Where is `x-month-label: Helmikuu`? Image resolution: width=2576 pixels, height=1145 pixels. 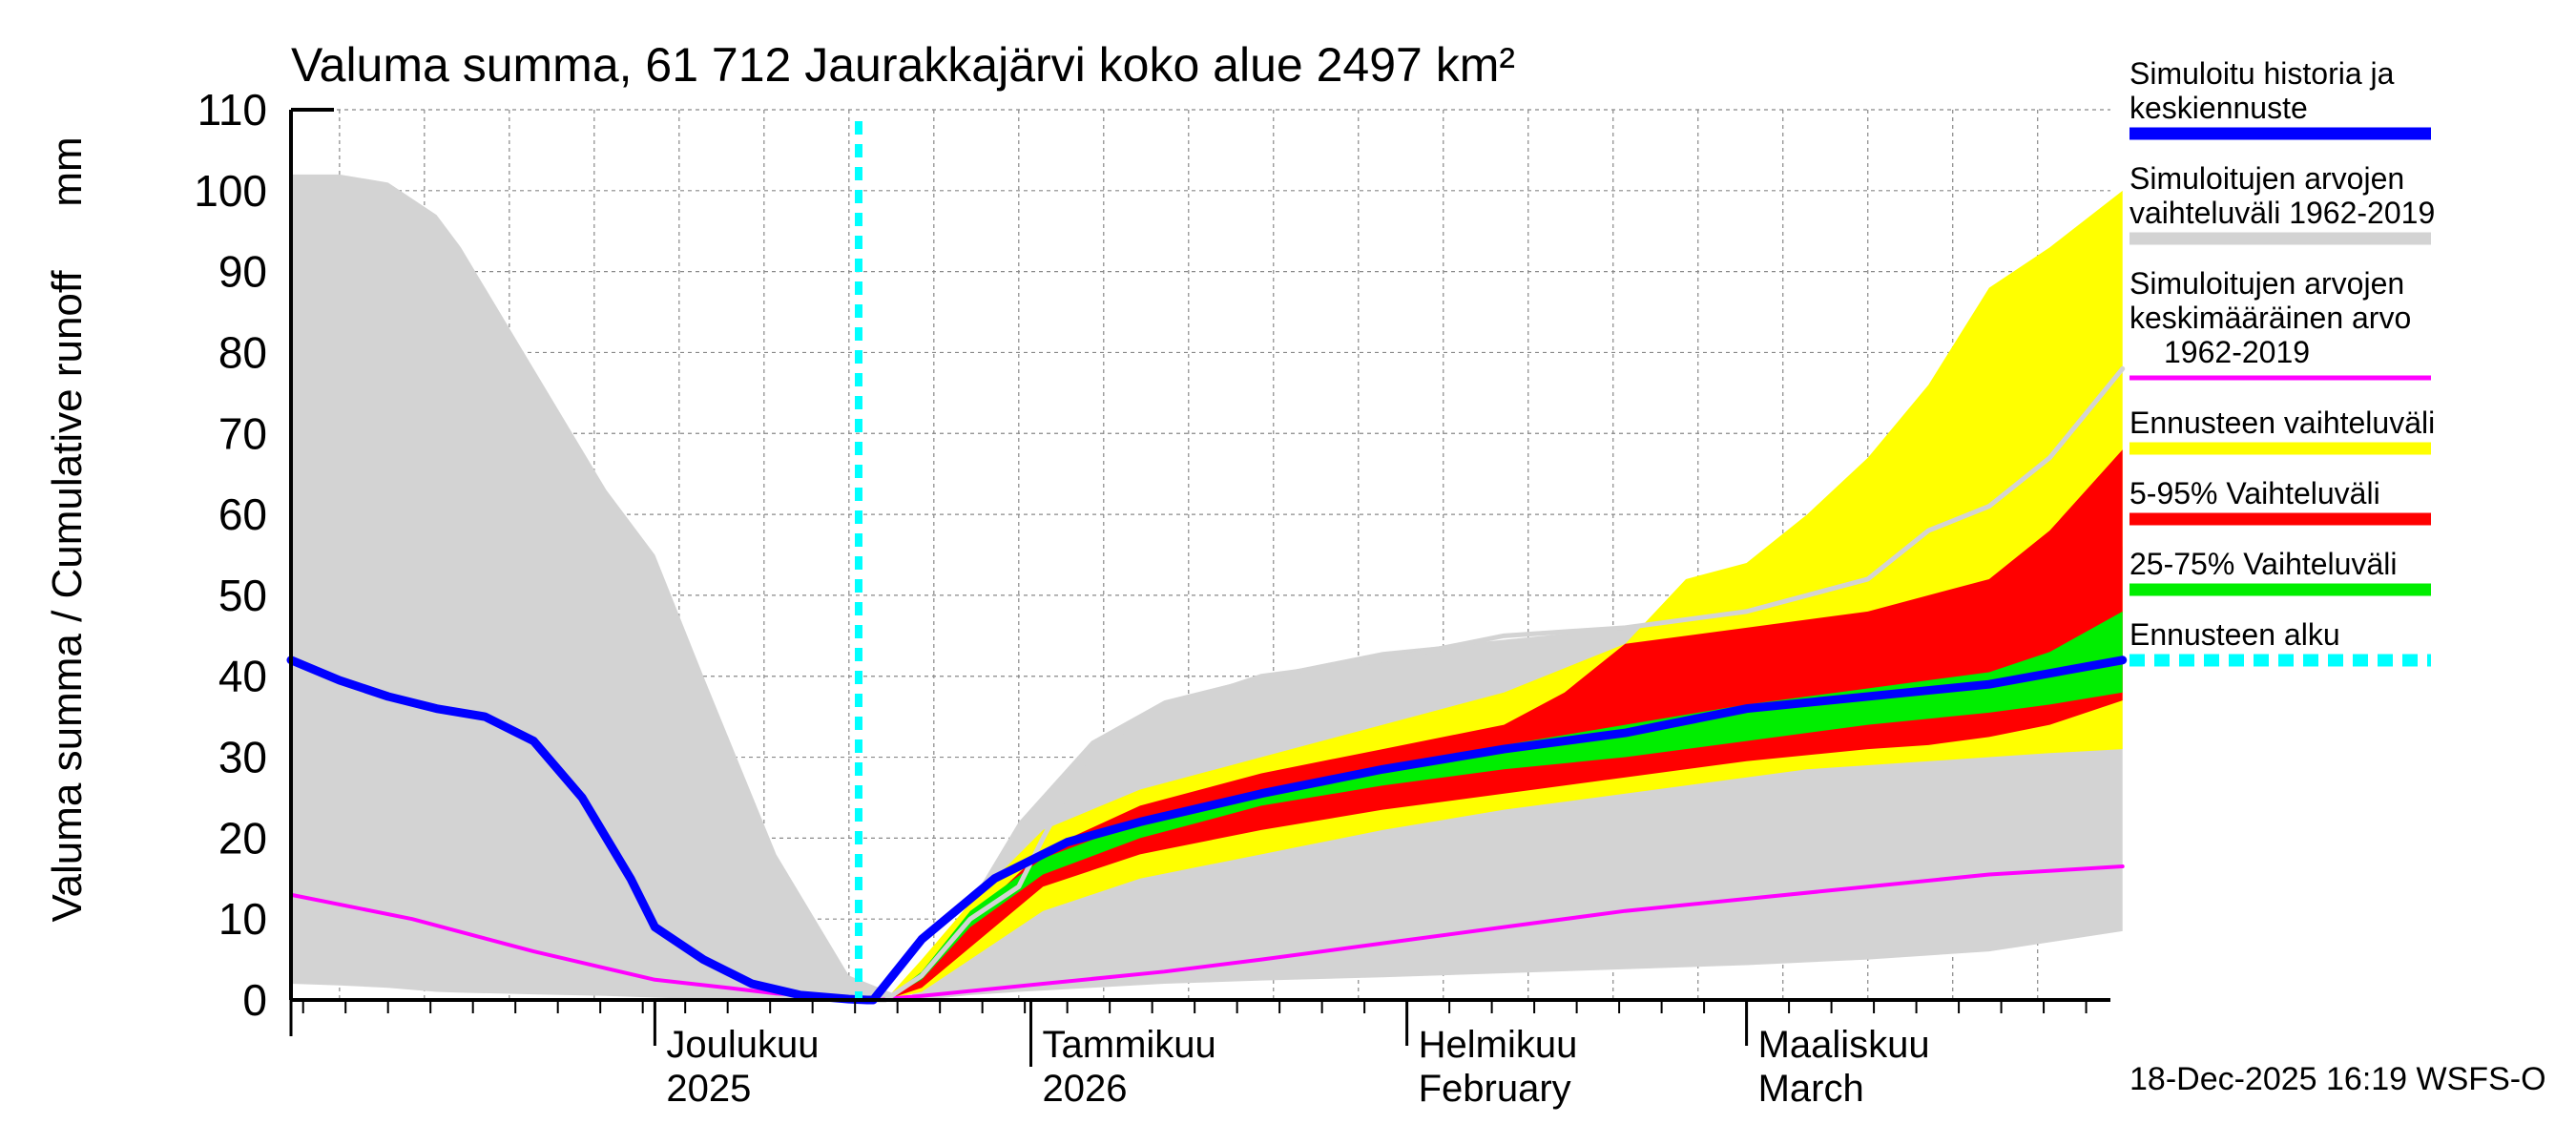
x-month-label: Helmikuu is located at coordinates (1498, 1045).